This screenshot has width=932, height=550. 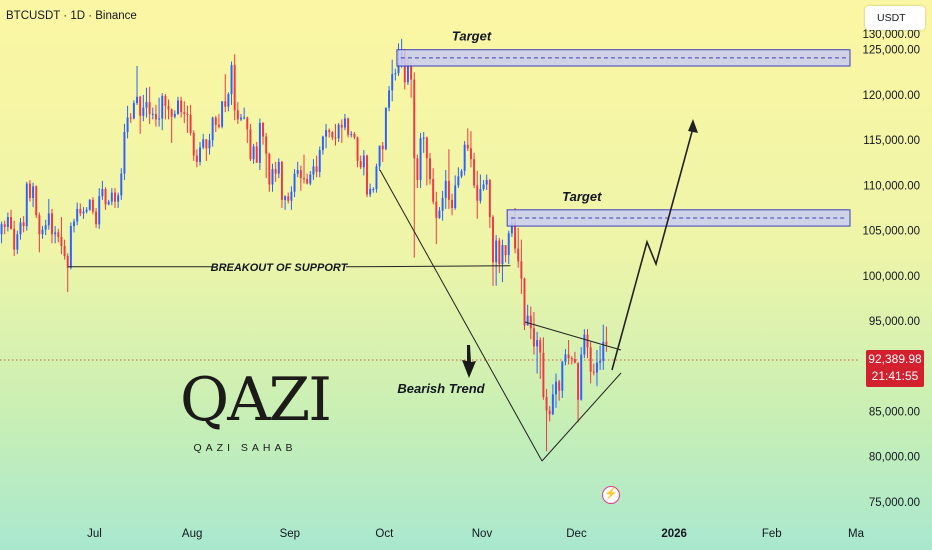 I want to click on price-tick-label: 80,000.00, so click(x=894, y=458).